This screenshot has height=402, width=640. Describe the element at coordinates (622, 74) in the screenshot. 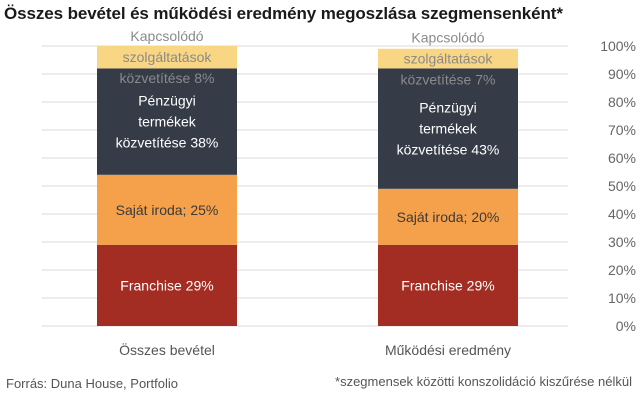

I see `y-tick-label: 90%` at that location.